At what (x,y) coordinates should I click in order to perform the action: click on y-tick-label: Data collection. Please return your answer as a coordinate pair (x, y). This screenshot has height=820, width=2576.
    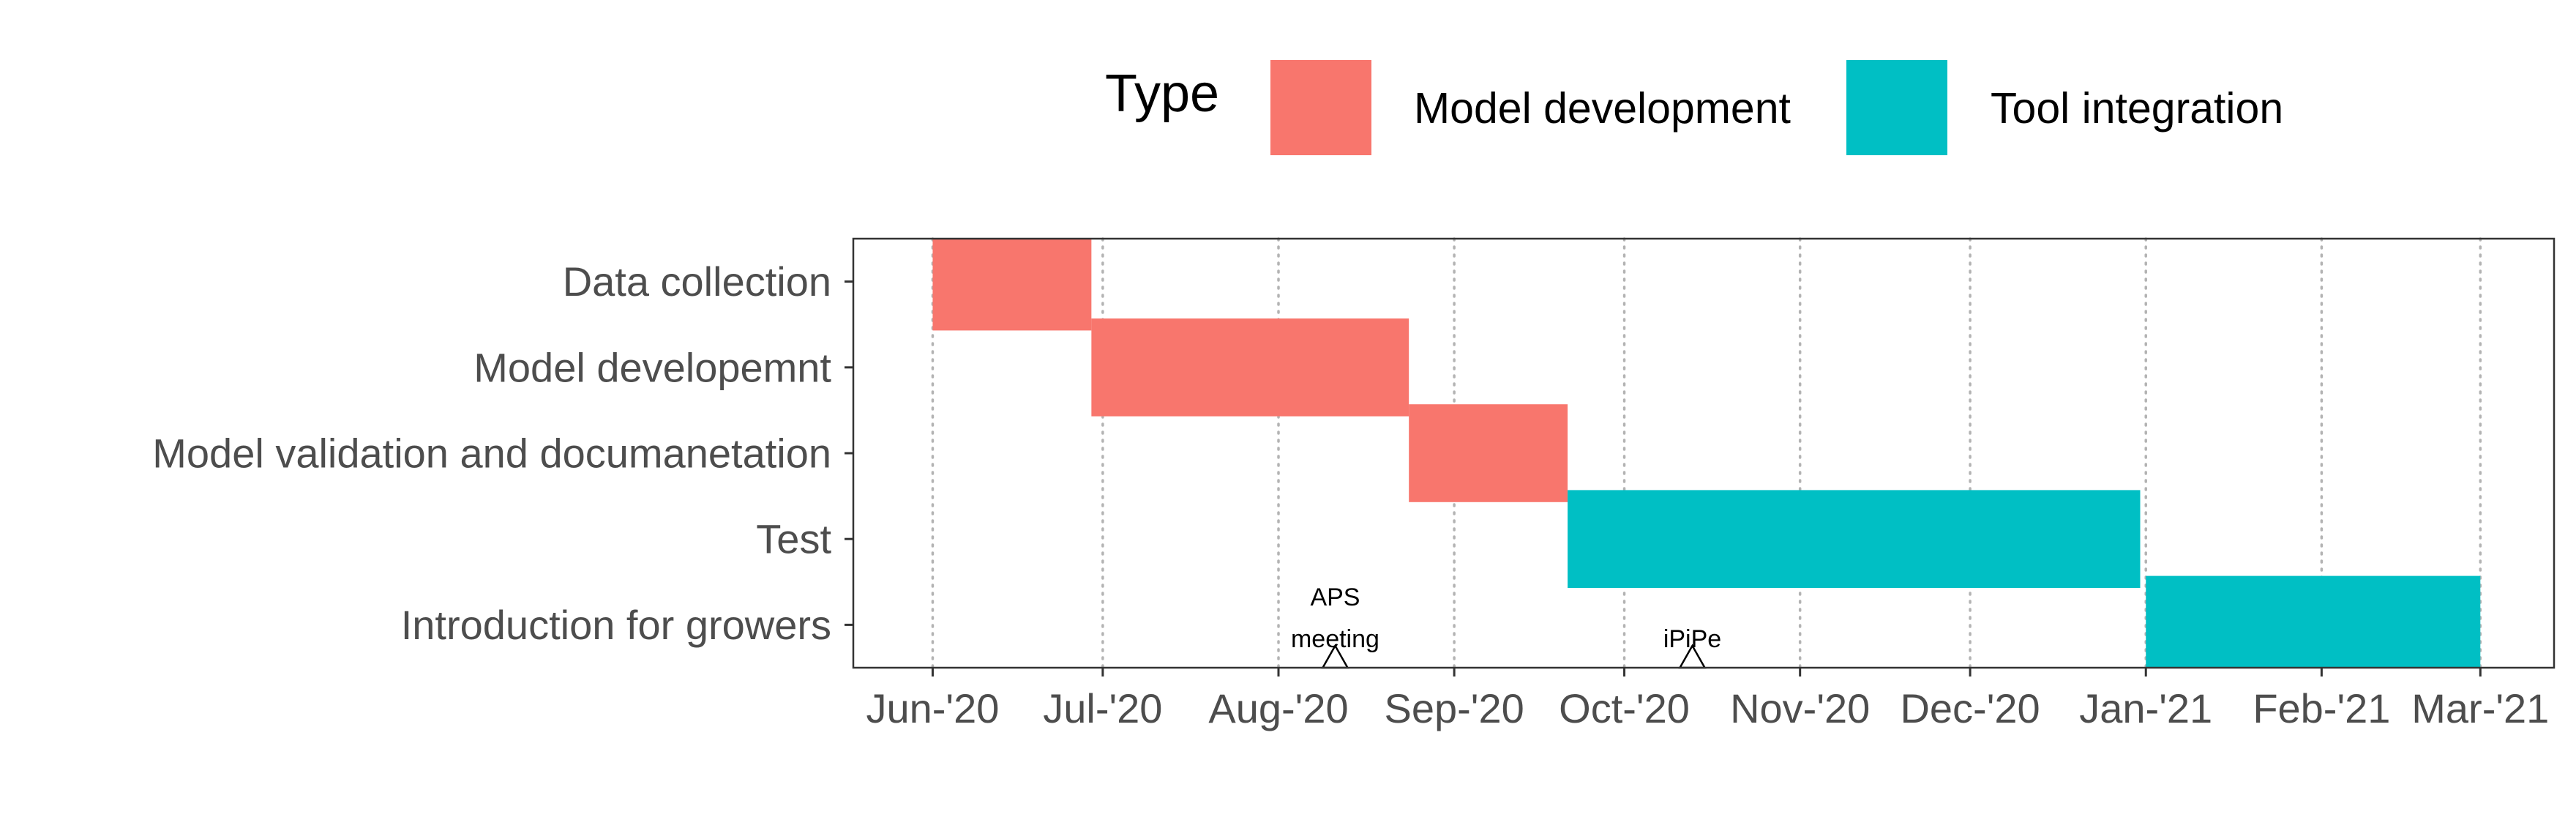
    Looking at the image, I should click on (697, 281).